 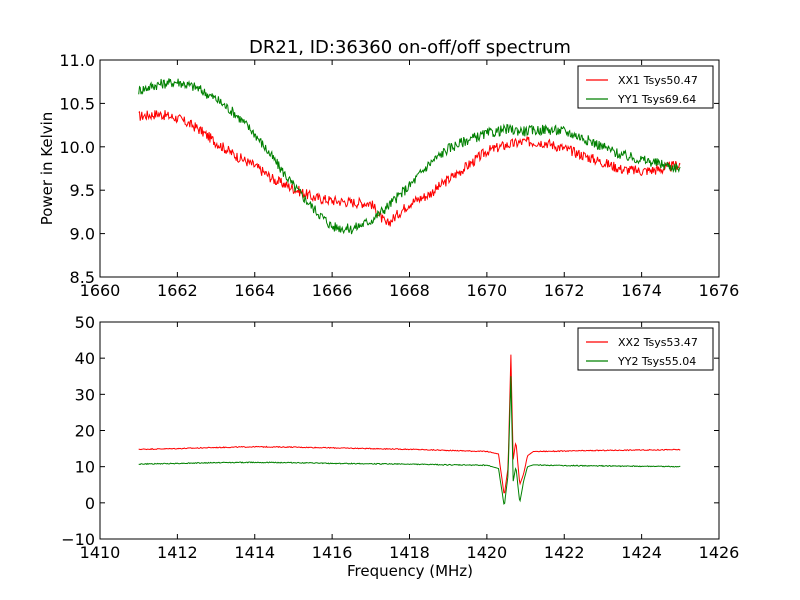 What do you see at coordinates (564, 290) in the screenshot?
I see `x-tick-label: 1672` at bounding box center [564, 290].